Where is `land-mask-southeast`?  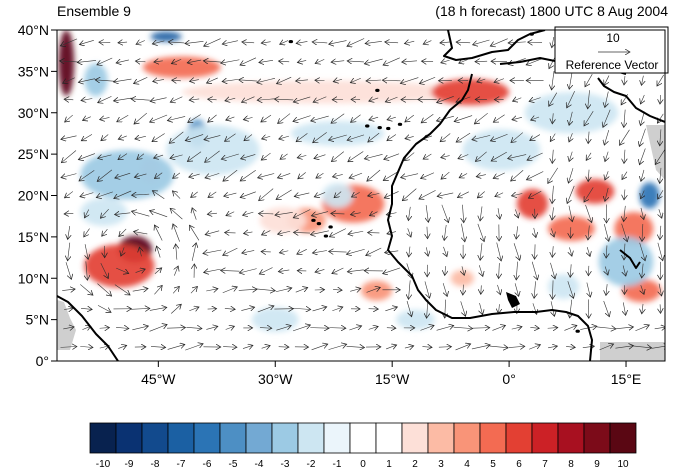 land-mask-southeast is located at coordinates (632, 351).